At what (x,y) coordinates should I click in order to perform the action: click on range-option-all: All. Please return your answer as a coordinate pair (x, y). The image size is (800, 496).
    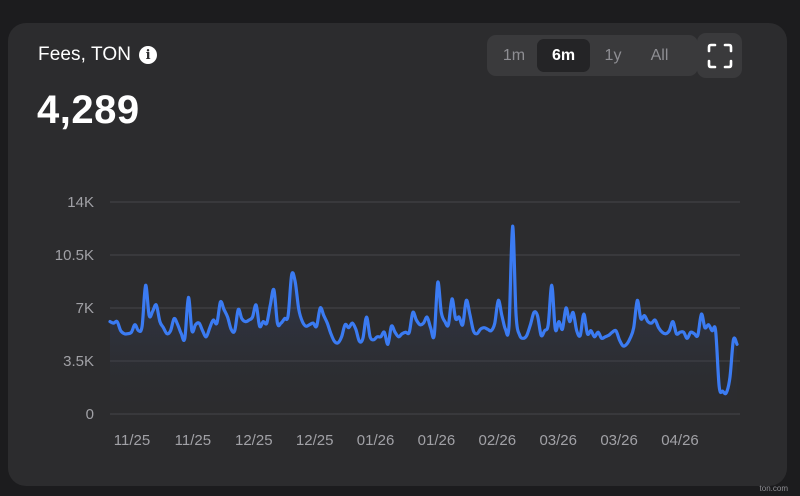
    Looking at the image, I should click on (659, 55).